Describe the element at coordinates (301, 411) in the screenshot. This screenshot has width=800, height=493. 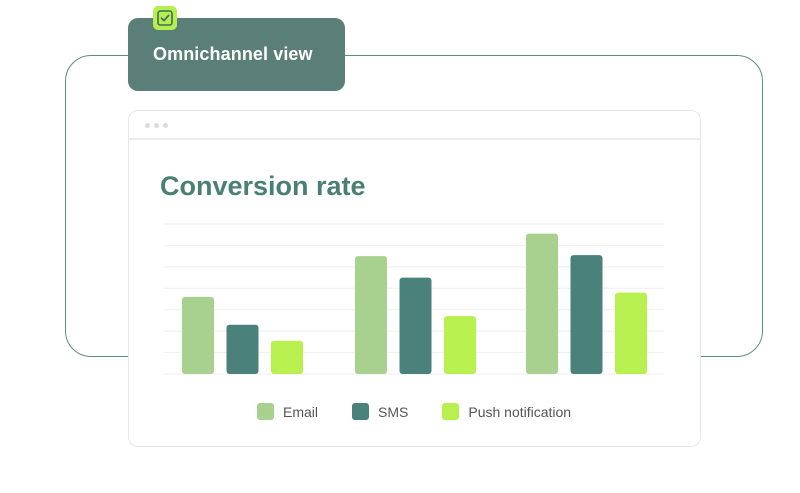
I see `legend-label: Email` at that location.